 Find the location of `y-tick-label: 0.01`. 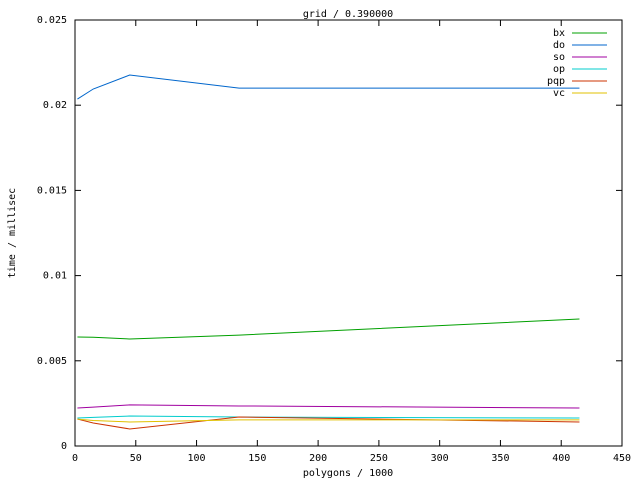

y-tick-label: 0.01 is located at coordinates (55, 276).